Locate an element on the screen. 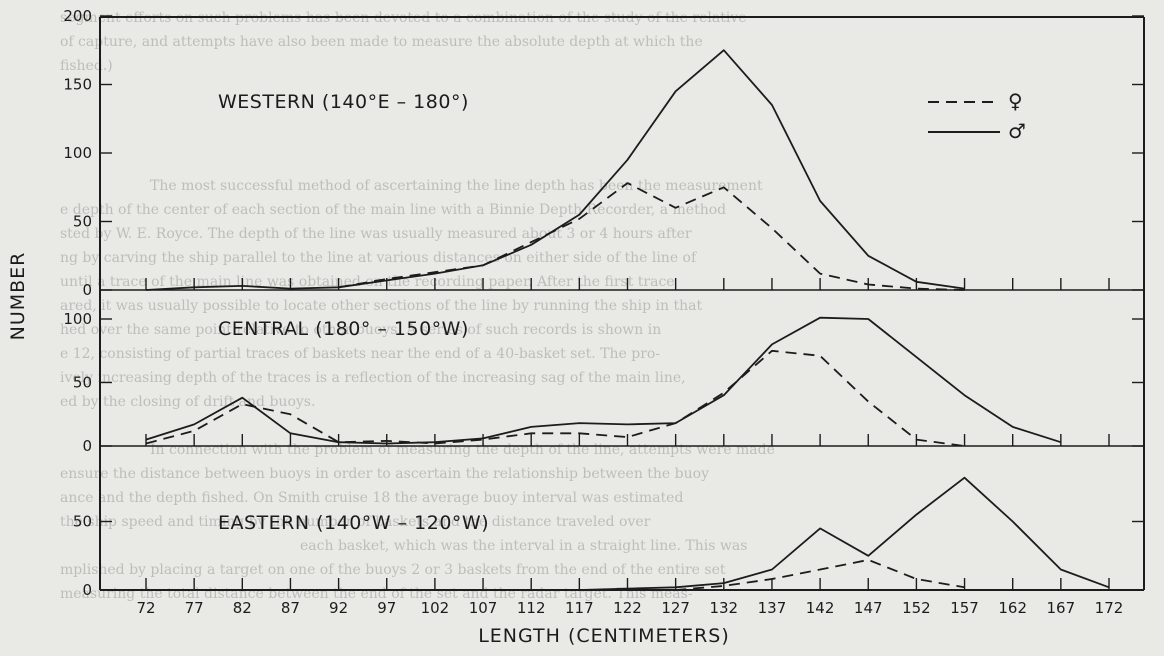 The image size is (1164, 656). panel-title-eastern: EASTERN (140°W – 120°W) is located at coordinates (353, 523).